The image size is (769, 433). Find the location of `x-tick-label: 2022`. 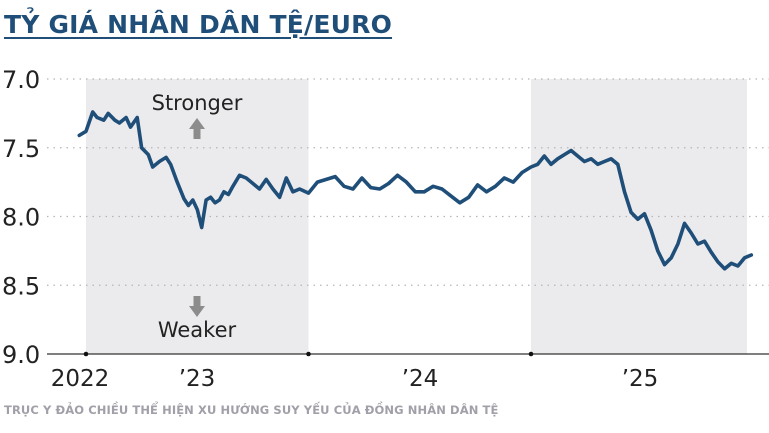

x-tick-label: 2022 is located at coordinates (80, 379).